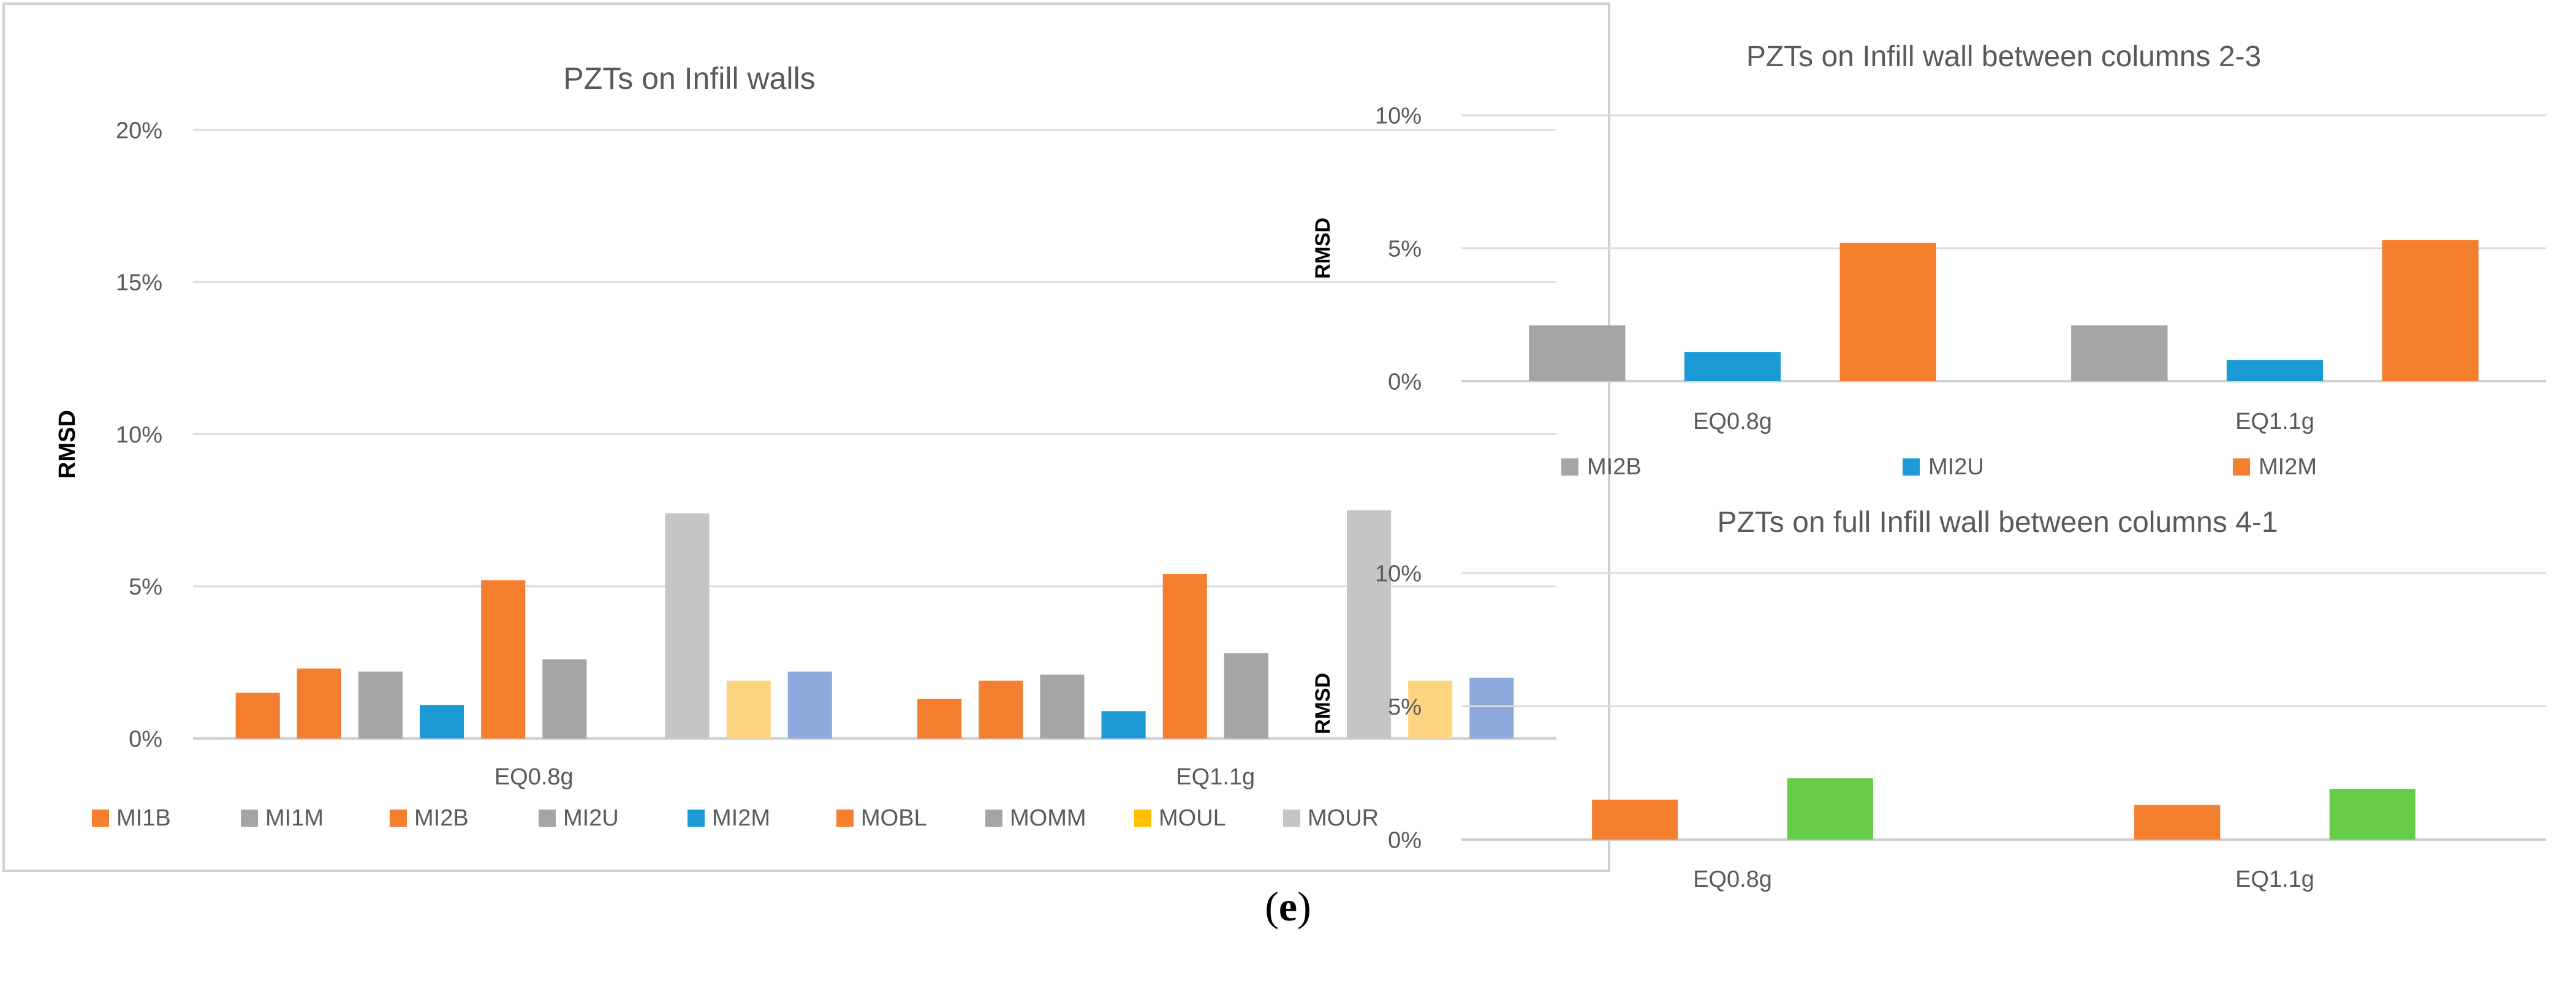 The image size is (2576, 983). Describe the element at coordinates (294, 818) in the screenshot. I see `left-legend-label: MI1M` at that location.